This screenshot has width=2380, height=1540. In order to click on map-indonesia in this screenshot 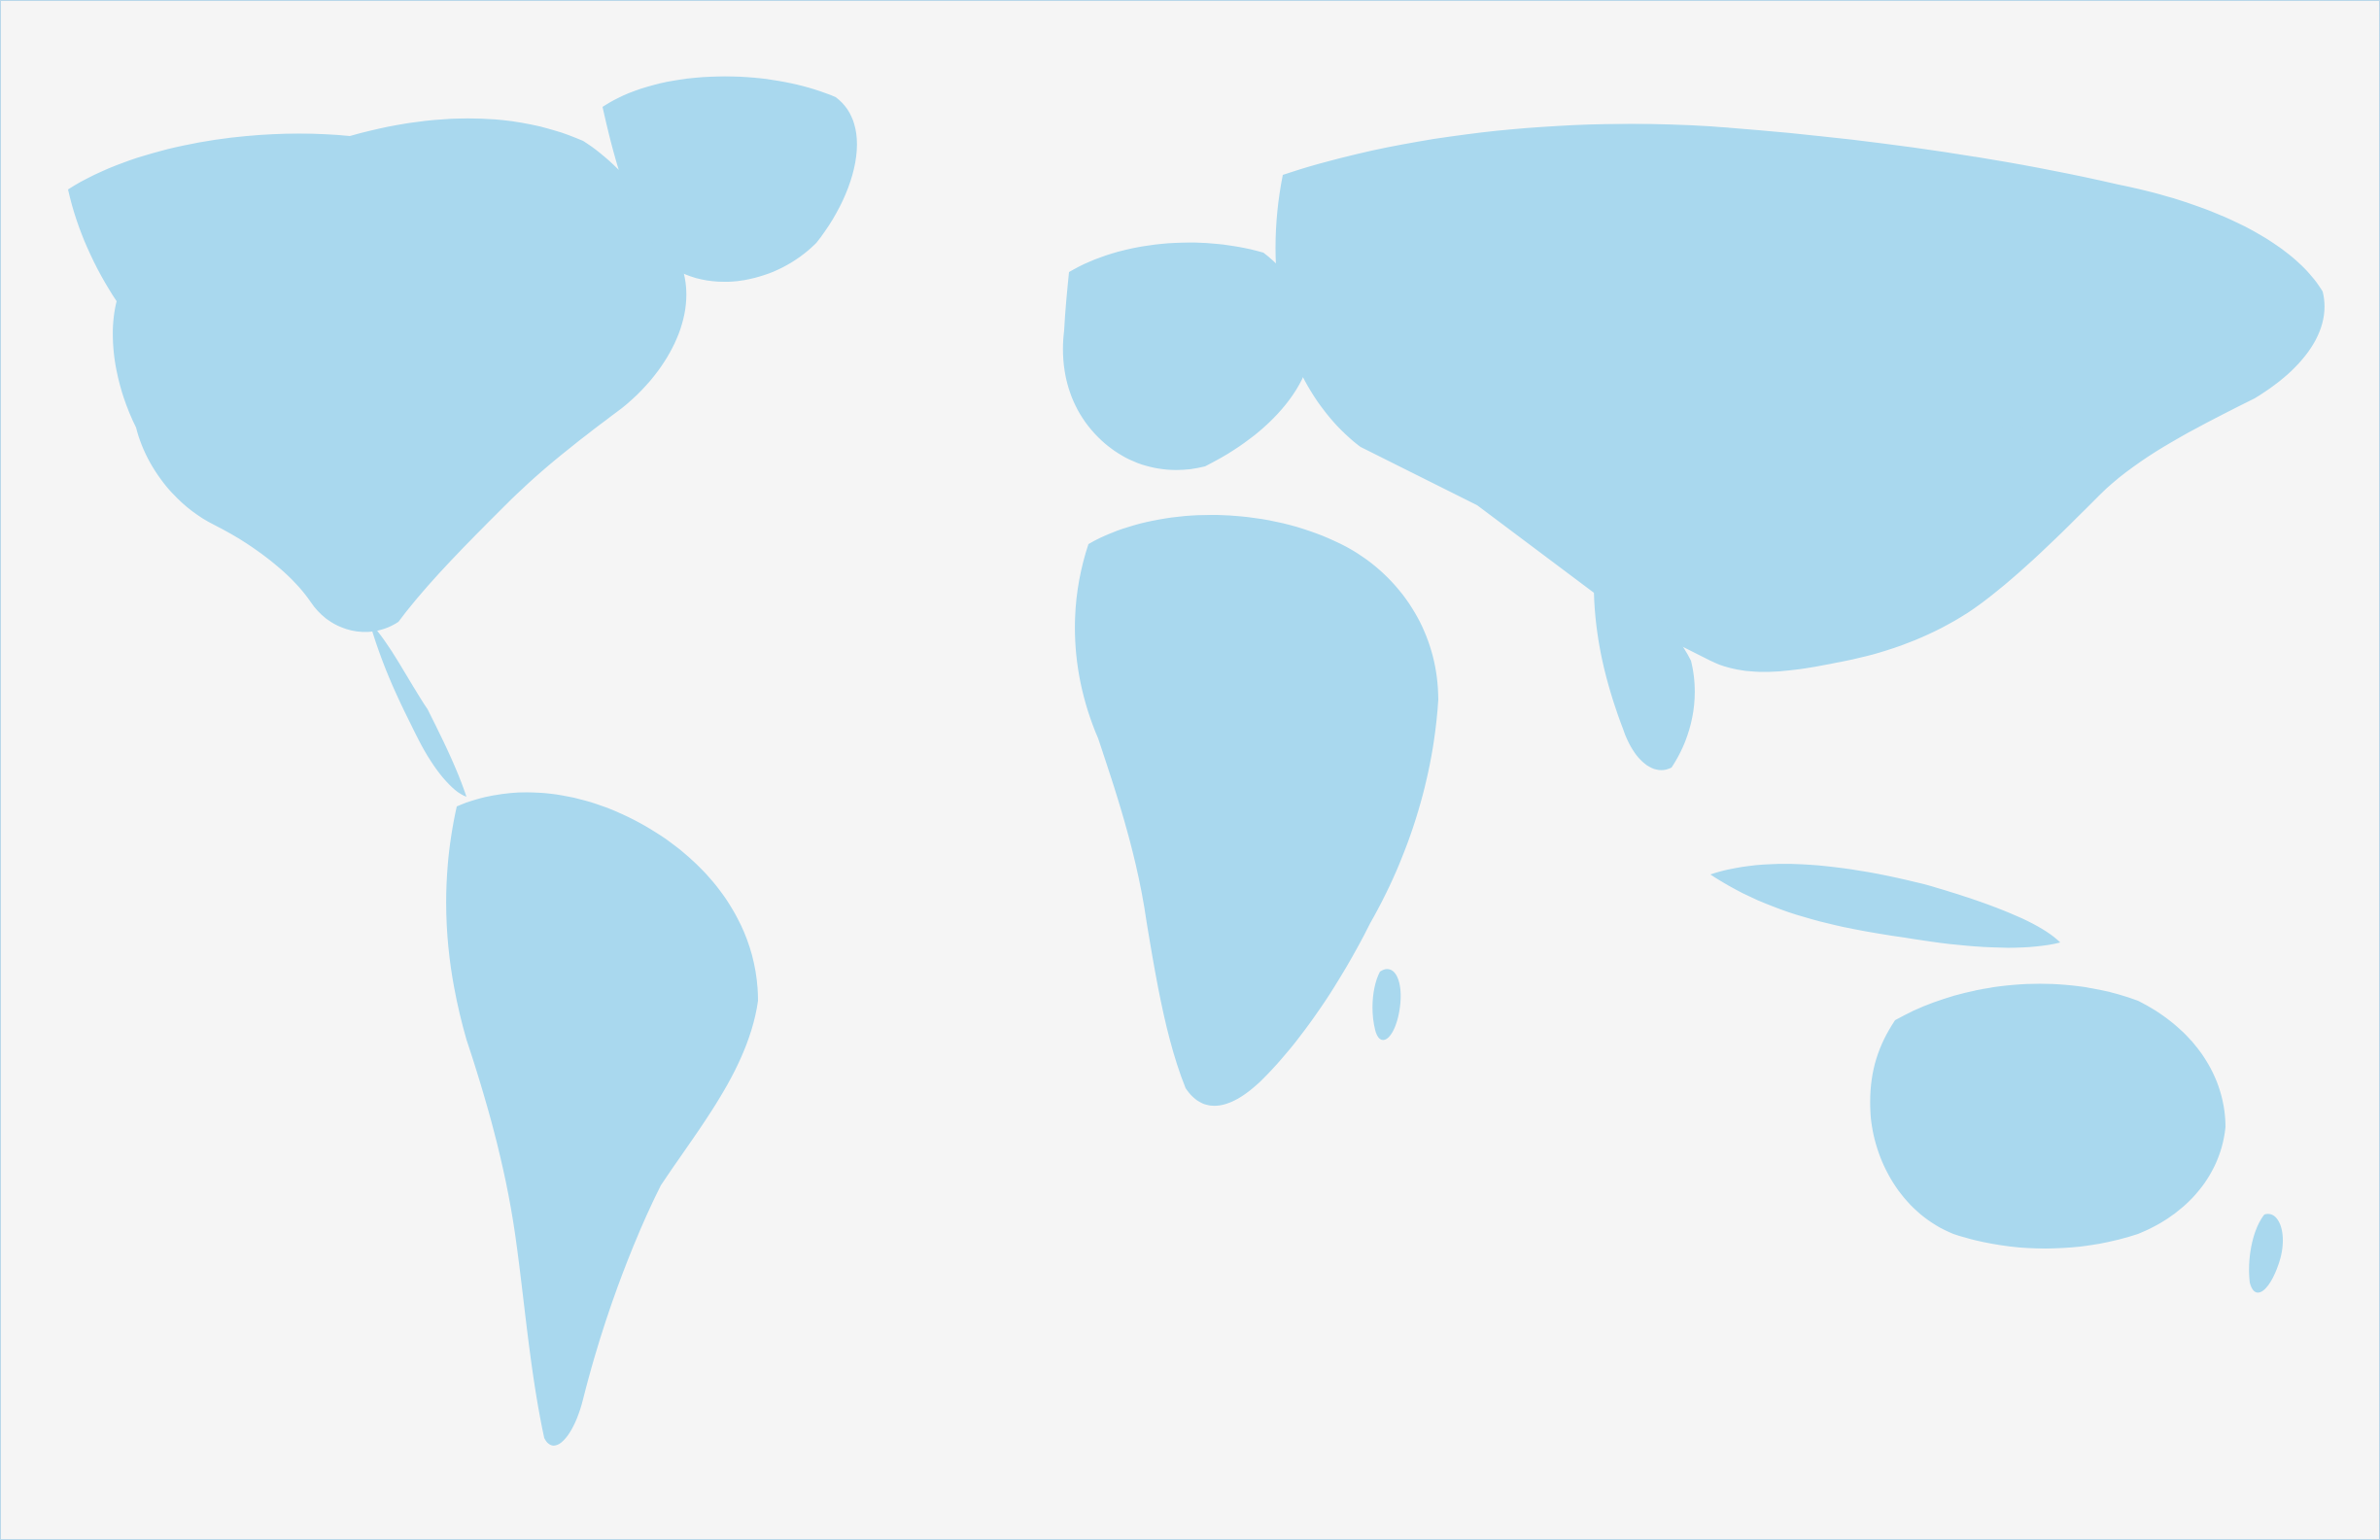, I will do `click(1885, 906)`.